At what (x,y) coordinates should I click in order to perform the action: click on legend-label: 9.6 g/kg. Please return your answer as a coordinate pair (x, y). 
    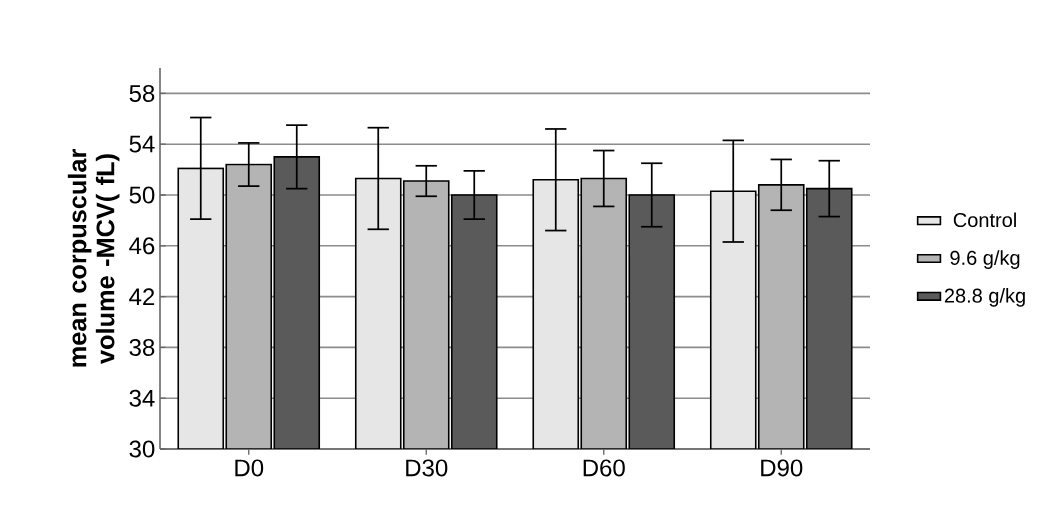
    Looking at the image, I should click on (985, 259).